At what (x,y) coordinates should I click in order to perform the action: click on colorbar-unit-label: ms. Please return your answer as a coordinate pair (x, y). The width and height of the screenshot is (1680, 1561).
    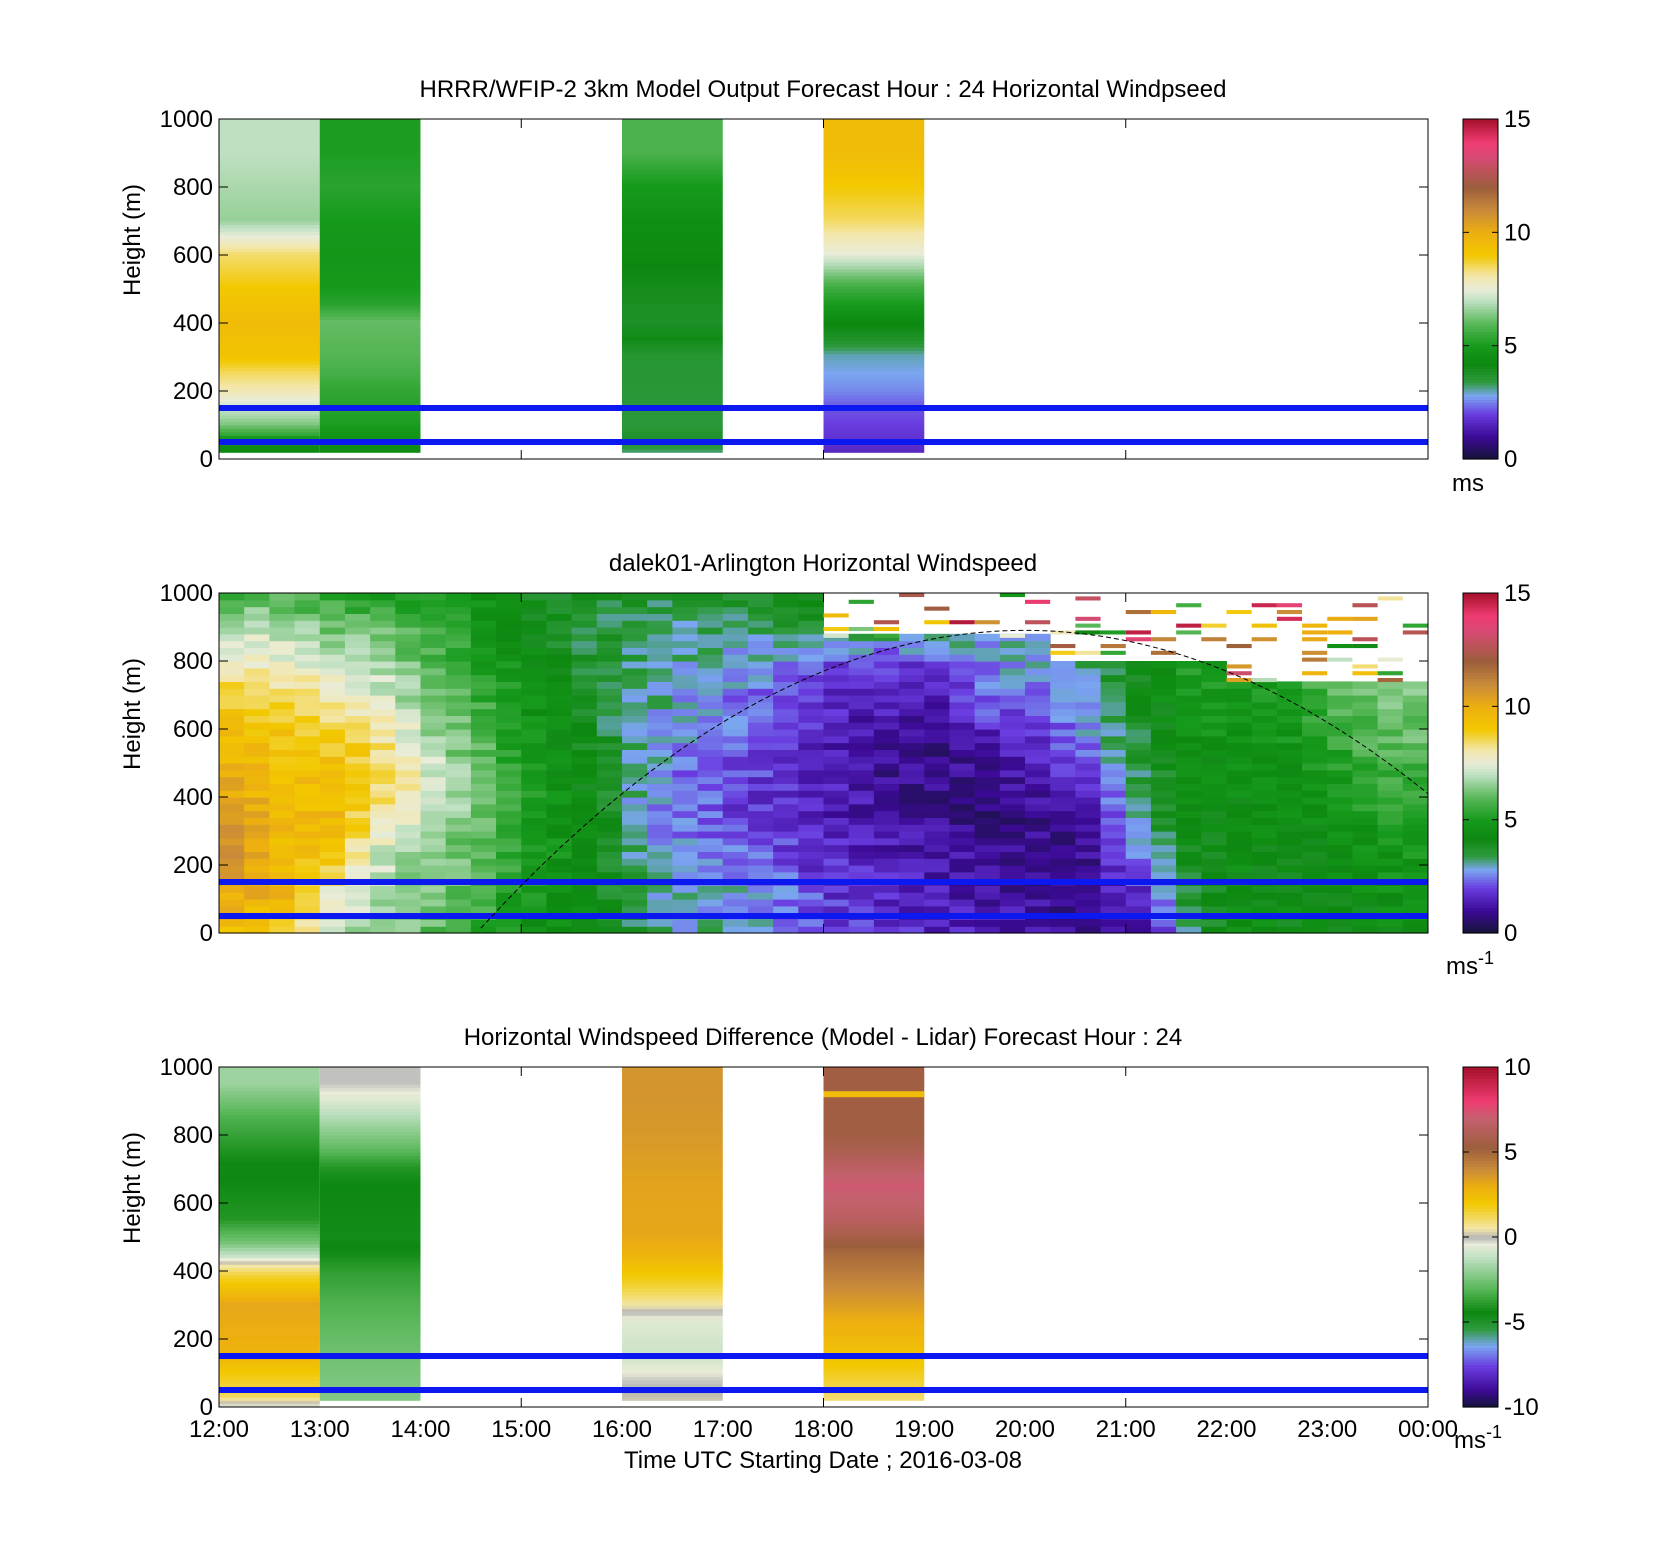
    Looking at the image, I should click on (1462, 966).